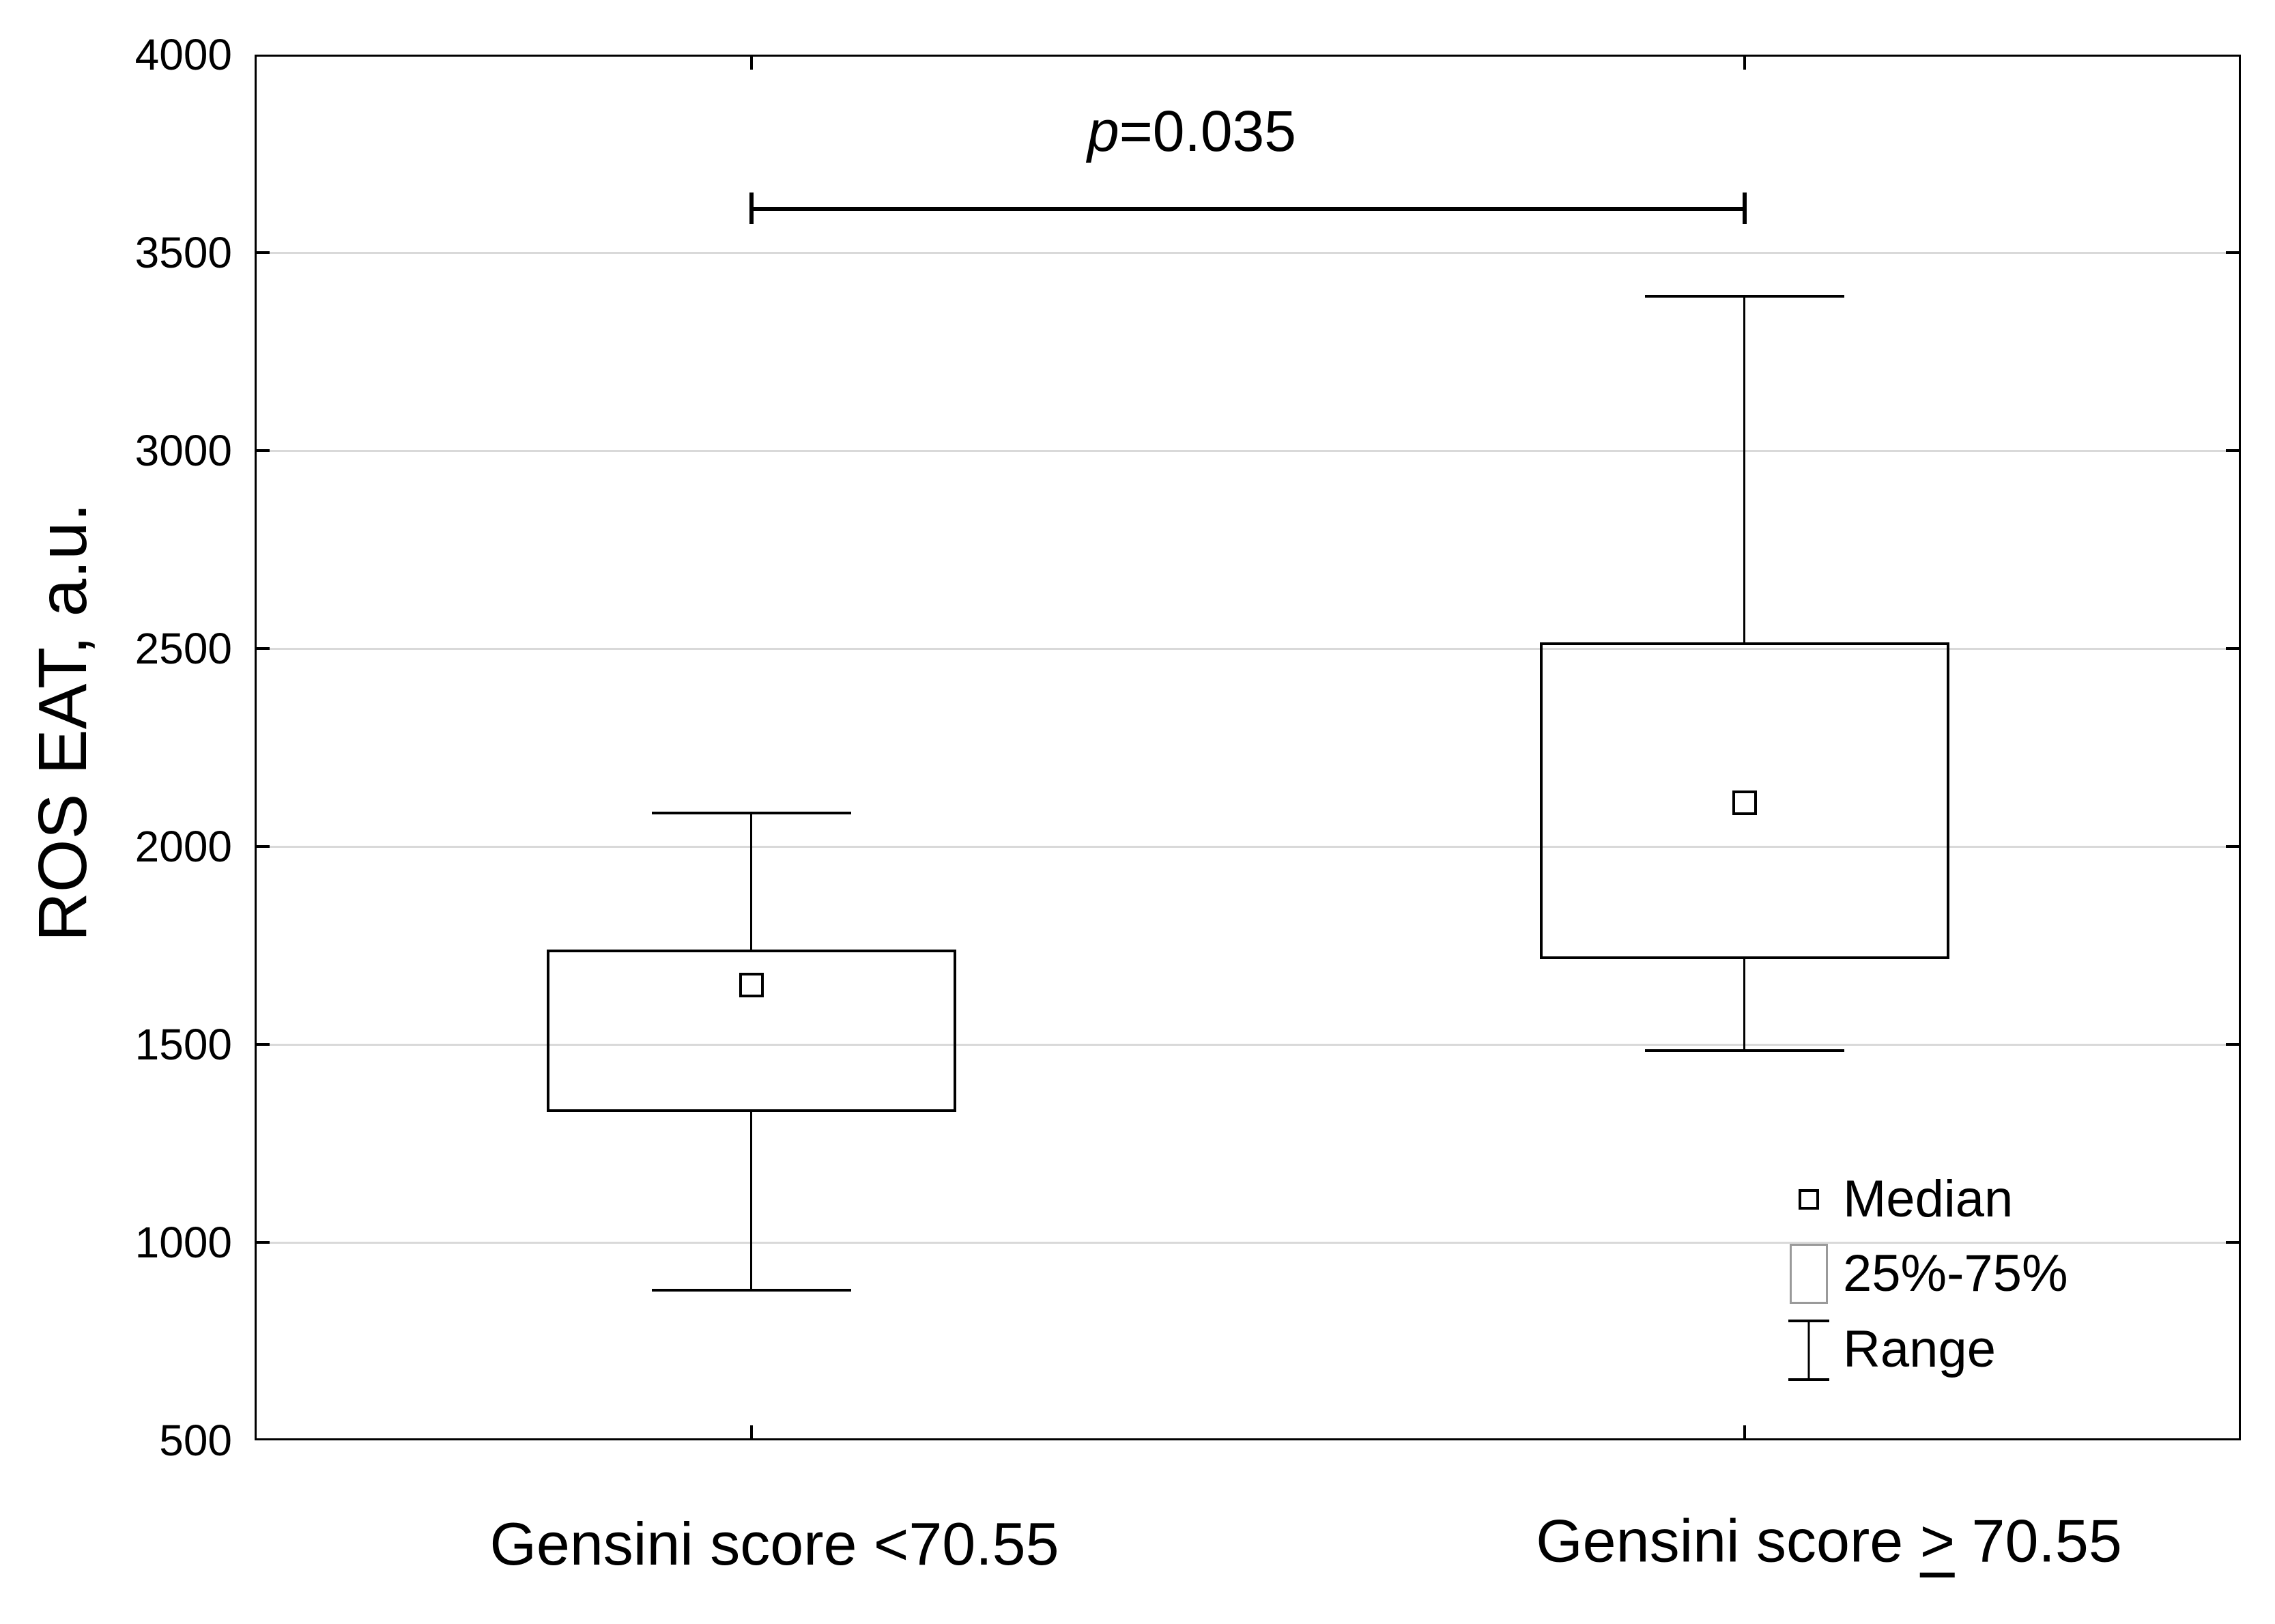 This screenshot has width=2275, height=1624. I want to click on p-variable: p, so click(1103, 131).